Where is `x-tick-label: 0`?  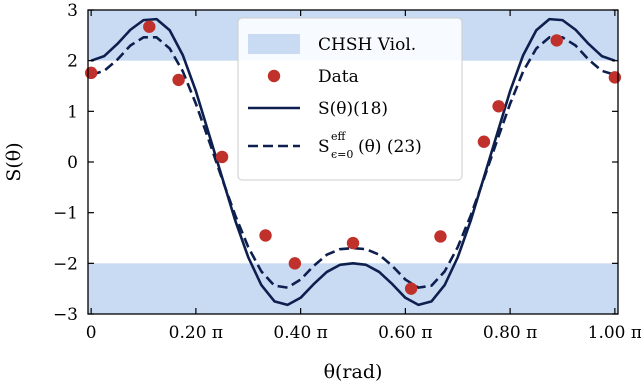 x-tick-label: 0 is located at coordinates (91, 333).